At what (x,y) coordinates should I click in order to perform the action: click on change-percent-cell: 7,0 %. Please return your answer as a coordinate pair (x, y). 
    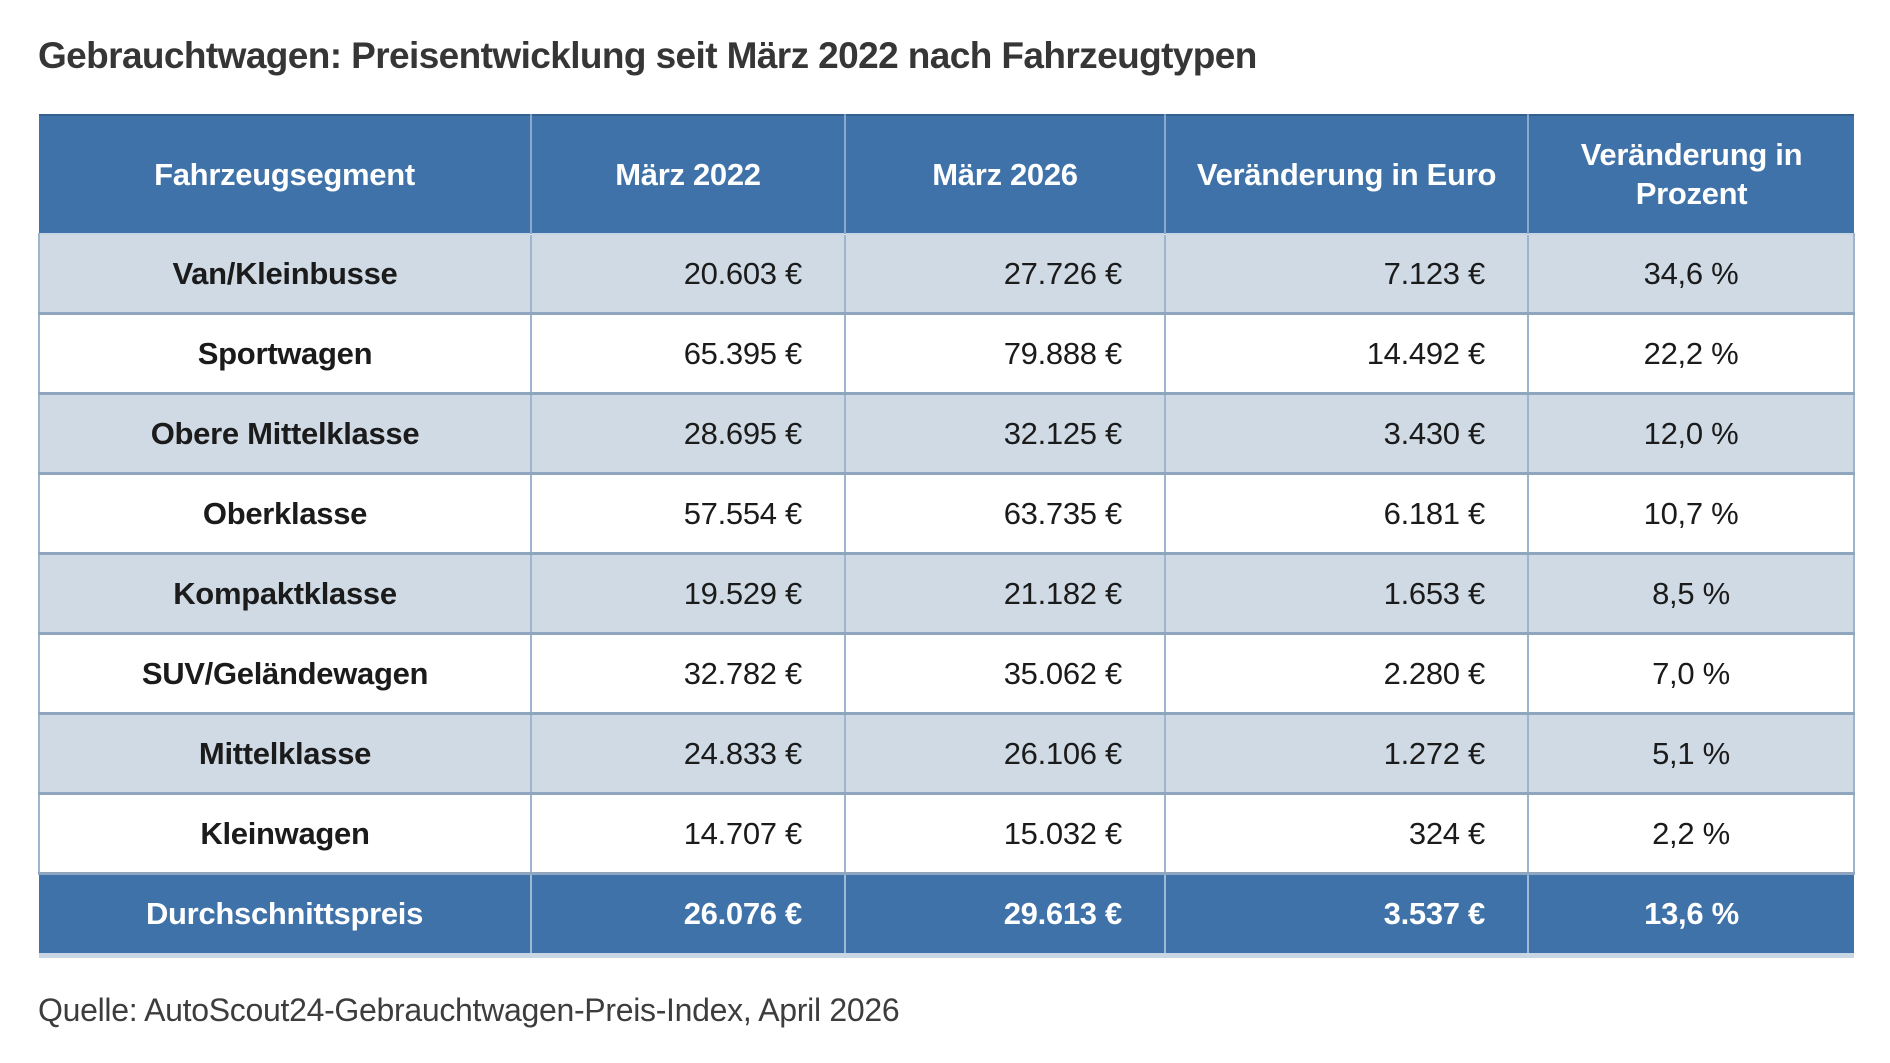
    Looking at the image, I should click on (1691, 673).